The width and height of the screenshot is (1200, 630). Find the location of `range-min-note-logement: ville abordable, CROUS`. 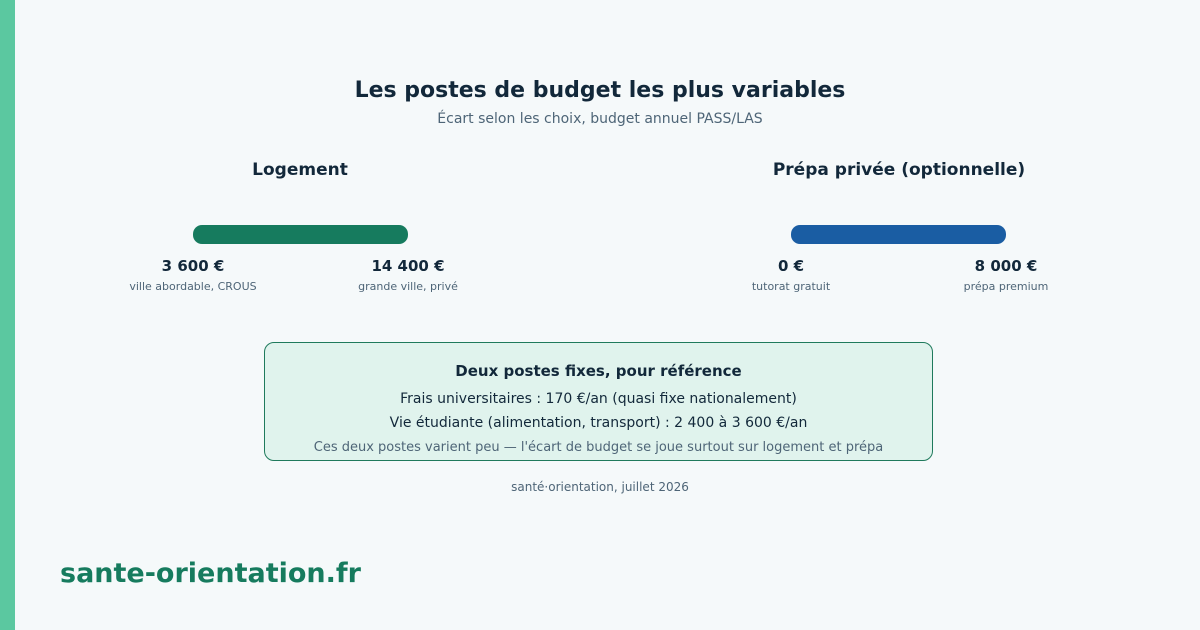

range-min-note-logement: ville abordable, CROUS is located at coordinates (193, 286).